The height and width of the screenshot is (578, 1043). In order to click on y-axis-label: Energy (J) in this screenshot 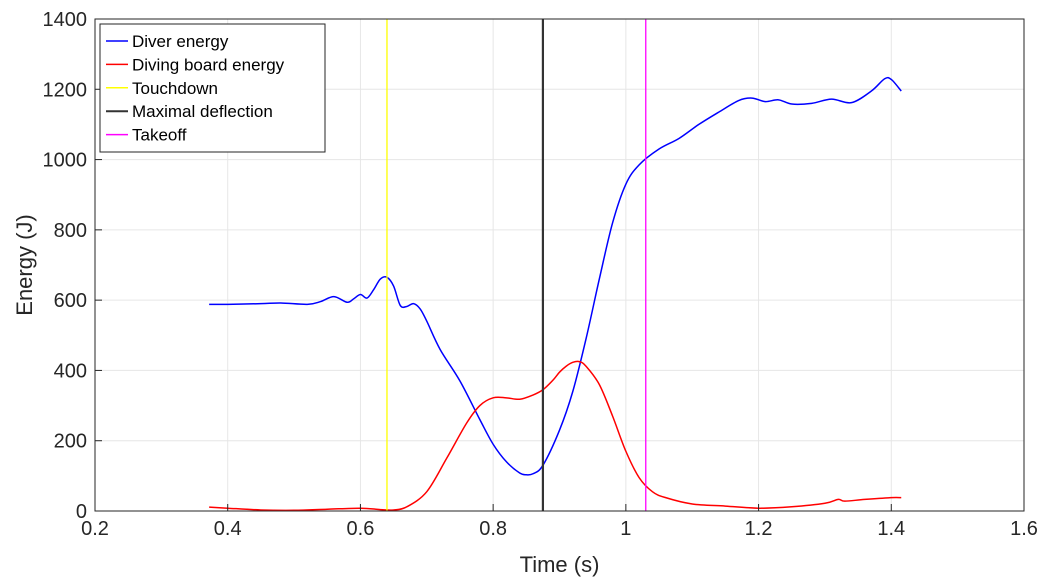, I will do `click(24, 264)`.